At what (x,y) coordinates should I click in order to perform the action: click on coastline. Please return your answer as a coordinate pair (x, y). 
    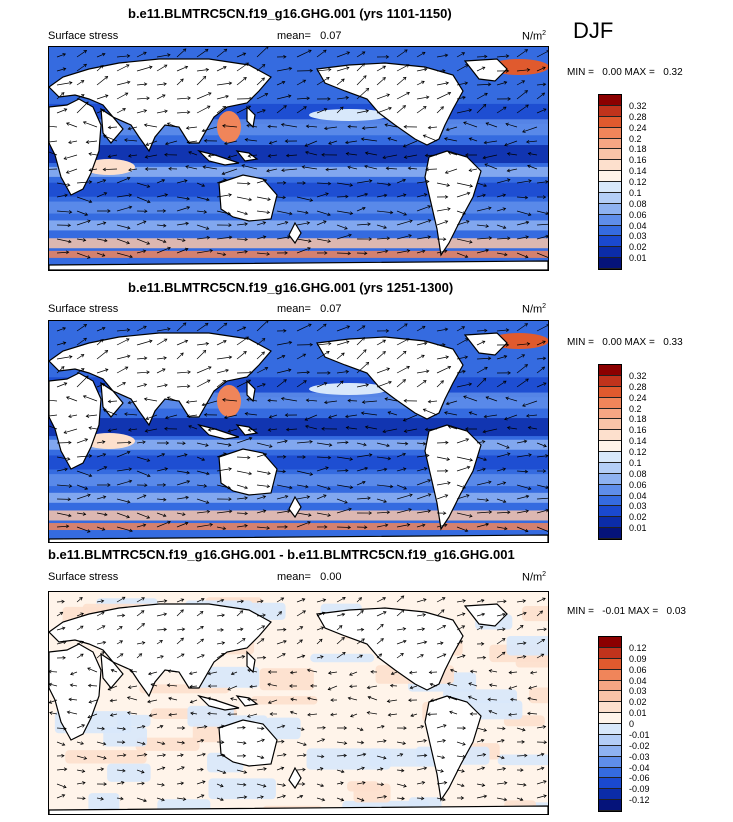
    Looking at the image, I should click on (485, 70).